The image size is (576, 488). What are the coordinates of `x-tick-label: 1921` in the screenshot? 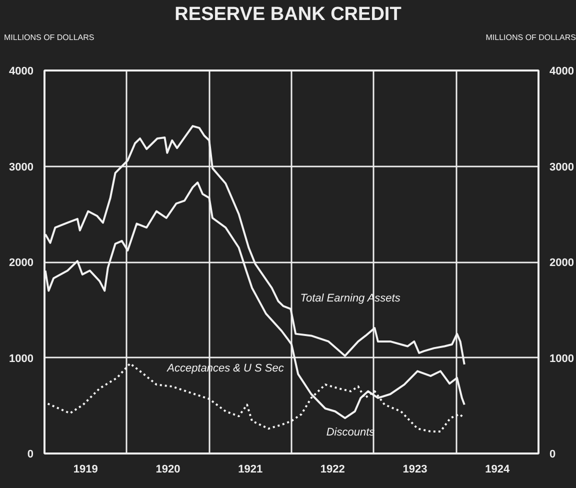 It's located at (250, 470).